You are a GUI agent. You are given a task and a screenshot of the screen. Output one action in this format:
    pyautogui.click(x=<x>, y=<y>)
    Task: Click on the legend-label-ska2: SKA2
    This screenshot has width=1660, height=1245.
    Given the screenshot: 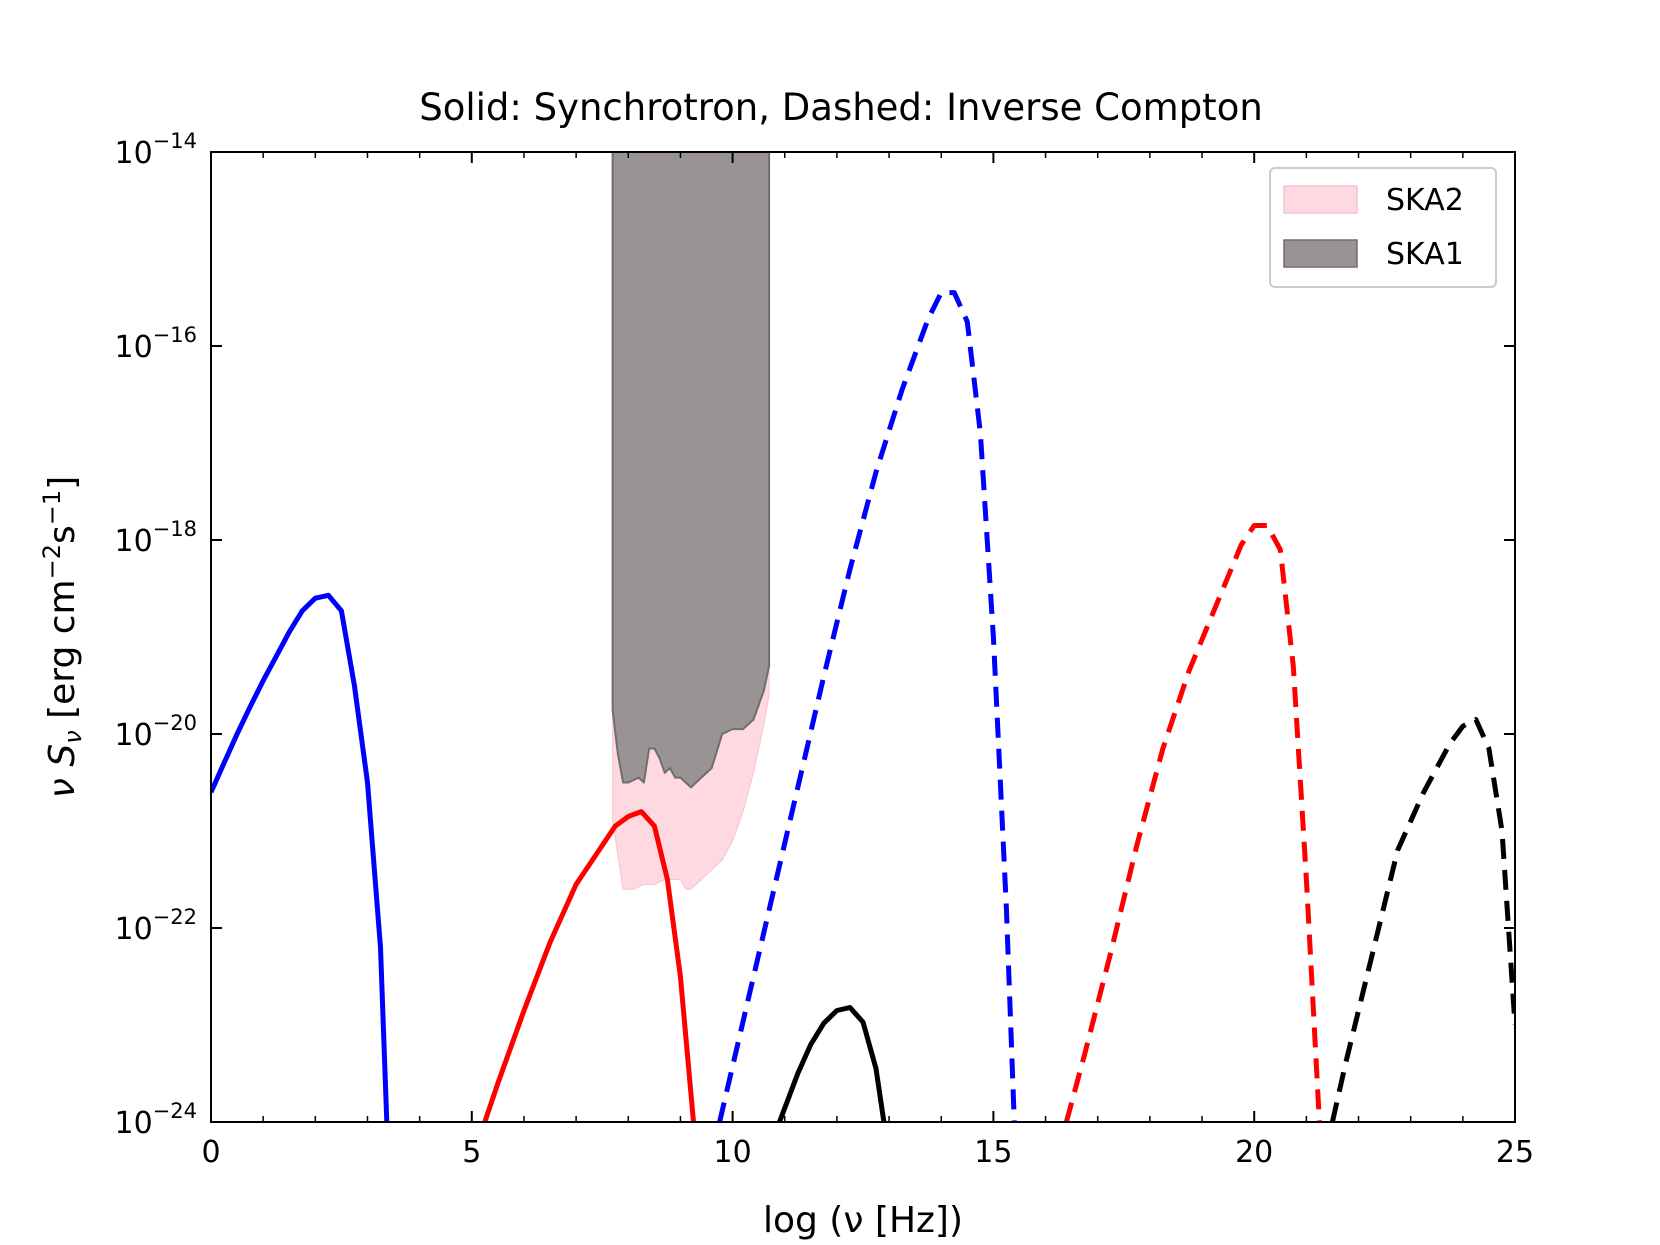 What is the action you would take?
    pyautogui.click(x=1425, y=200)
    